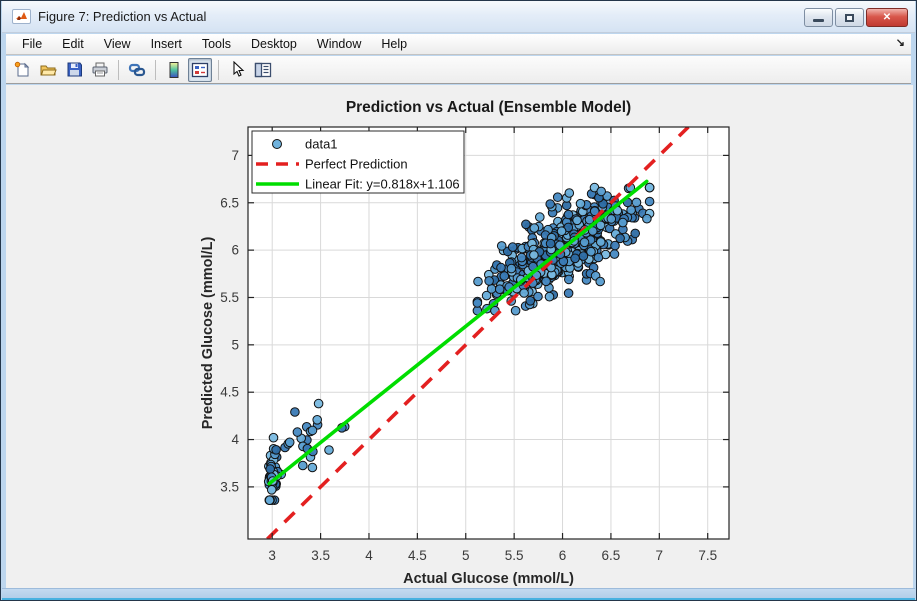  Describe the element at coordinates (216, 44) in the screenshot. I see `menu-tools: Tools` at that location.